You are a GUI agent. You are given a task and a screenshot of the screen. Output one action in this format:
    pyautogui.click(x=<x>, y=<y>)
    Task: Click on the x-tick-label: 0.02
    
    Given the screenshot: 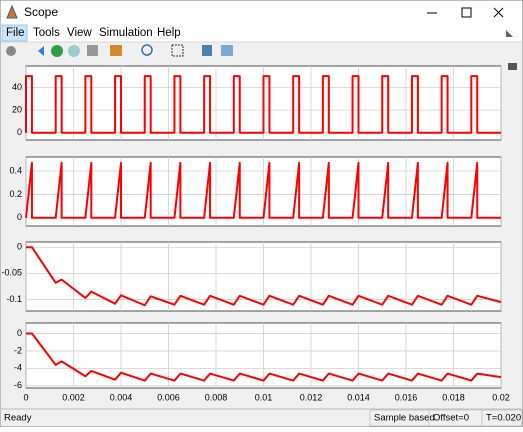 What is the action you would take?
    pyautogui.click(x=501, y=397)
    